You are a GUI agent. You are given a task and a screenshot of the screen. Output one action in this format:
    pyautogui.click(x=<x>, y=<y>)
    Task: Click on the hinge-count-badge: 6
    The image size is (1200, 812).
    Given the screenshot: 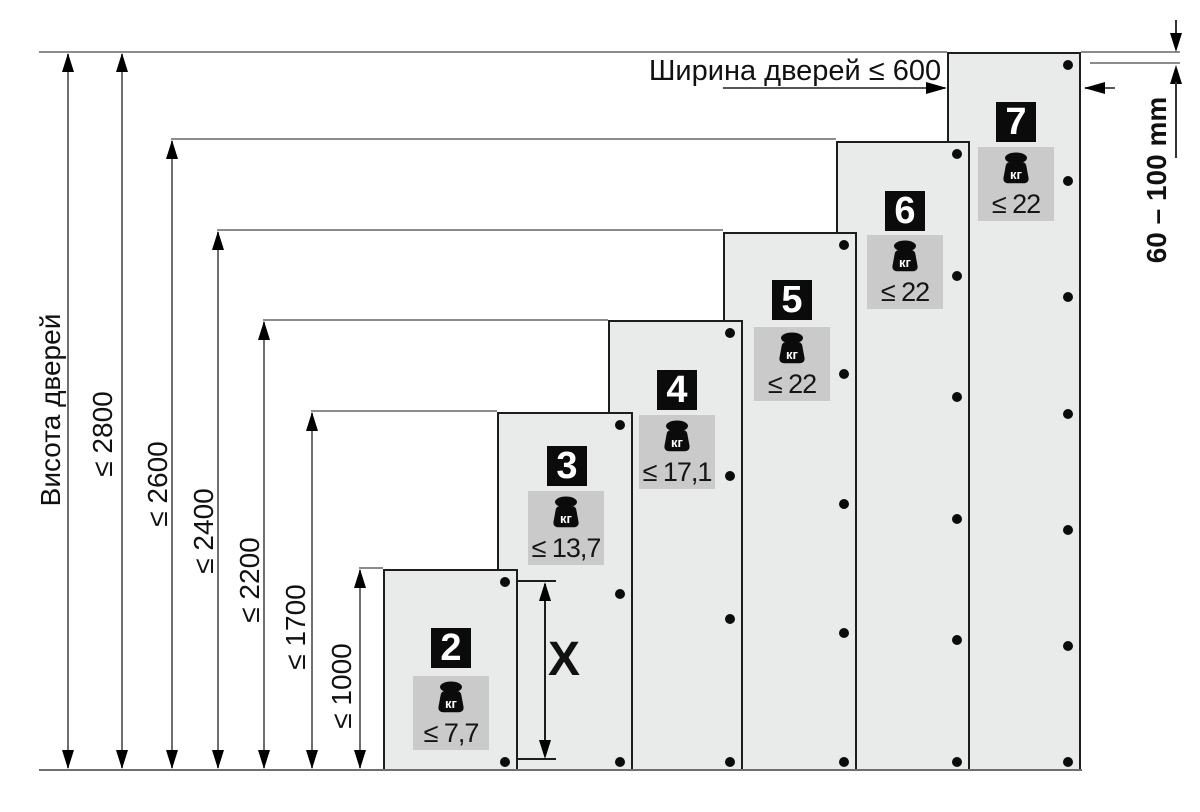 What is the action you would take?
    pyautogui.click(x=905, y=211)
    